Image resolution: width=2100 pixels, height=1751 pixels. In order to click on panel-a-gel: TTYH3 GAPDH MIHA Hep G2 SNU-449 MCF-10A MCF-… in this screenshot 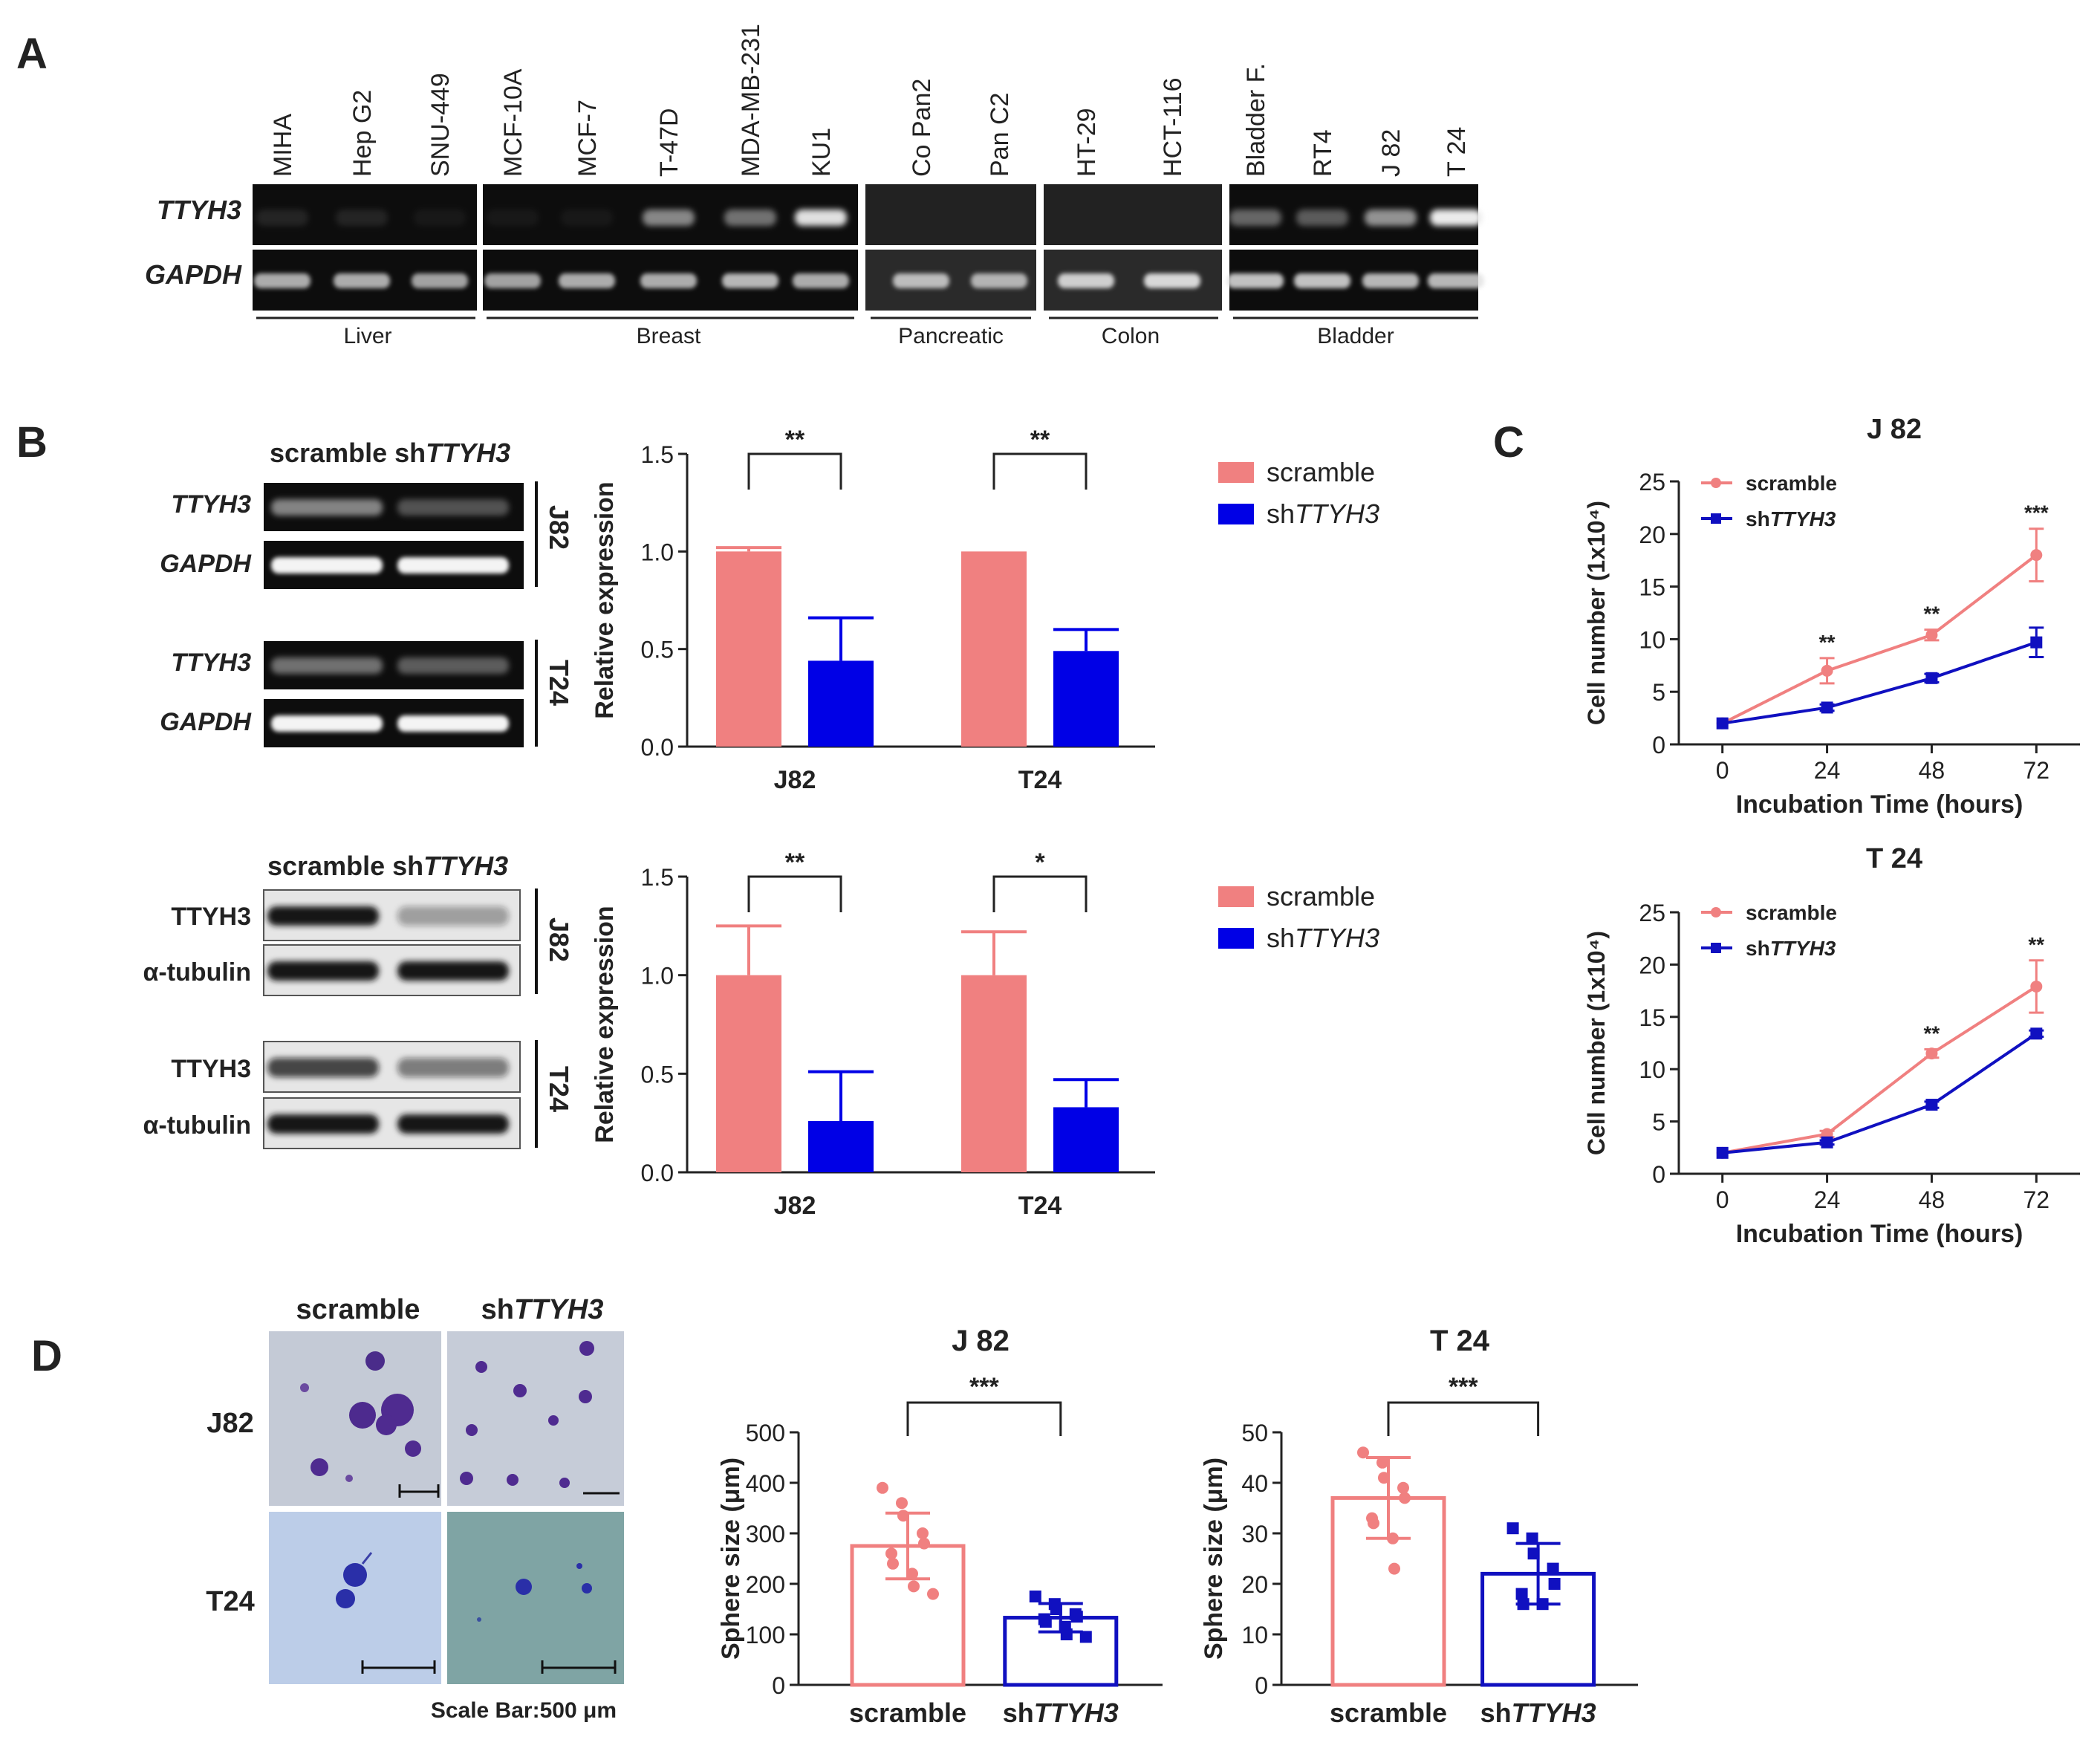, I will do `click(814, 186)`.